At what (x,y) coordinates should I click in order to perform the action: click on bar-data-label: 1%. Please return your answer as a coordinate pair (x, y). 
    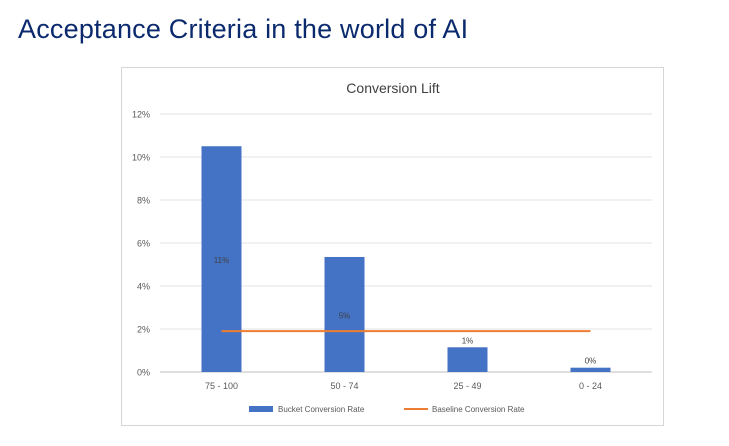
    Looking at the image, I should click on (468, 340).